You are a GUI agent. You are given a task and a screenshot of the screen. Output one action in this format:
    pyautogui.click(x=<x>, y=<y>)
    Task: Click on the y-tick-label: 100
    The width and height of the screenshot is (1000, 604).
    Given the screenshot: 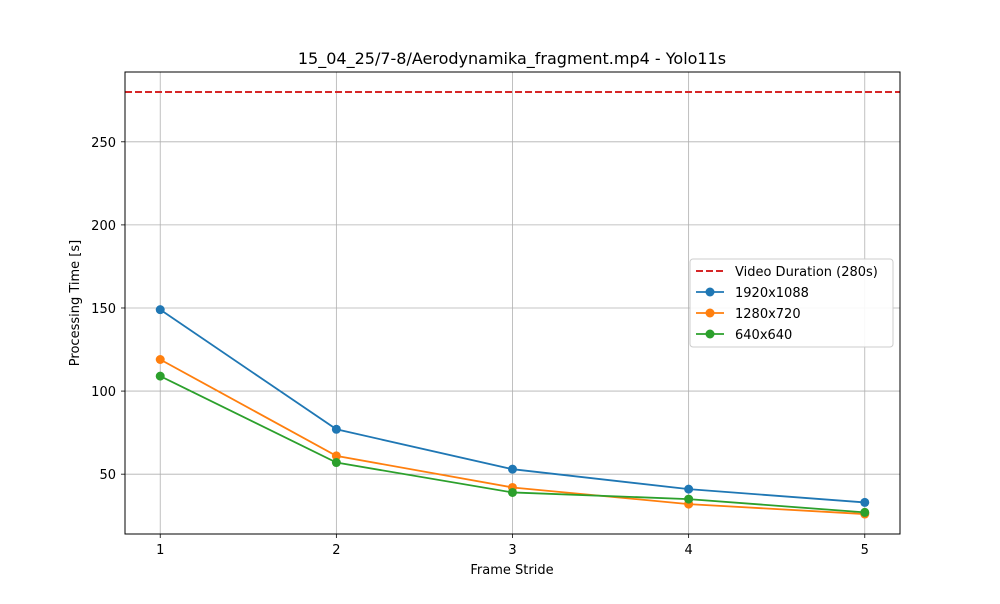 What is the action you would take?
    pyautogui.click(x=103, y=392)
    